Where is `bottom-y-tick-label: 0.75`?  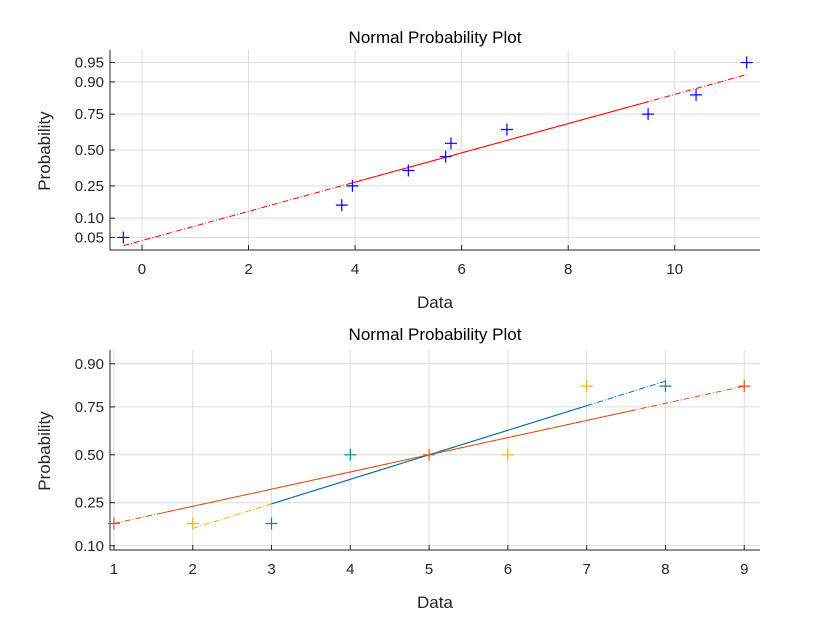 bottom-y-tick-label: 0.75 is located at coordinates (89, 407).